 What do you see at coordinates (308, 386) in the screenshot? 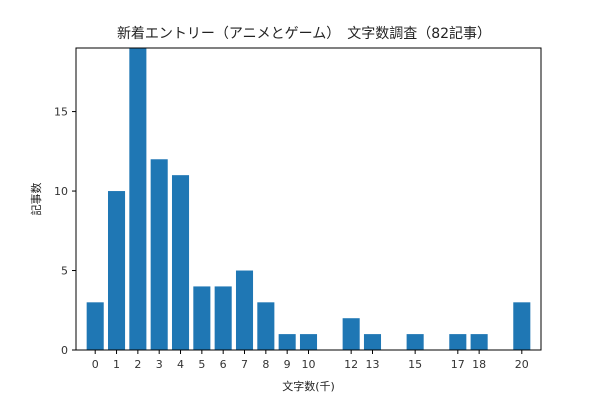
I see `x-axis-label: 文字数(千)` at bounding box center [308, 386].